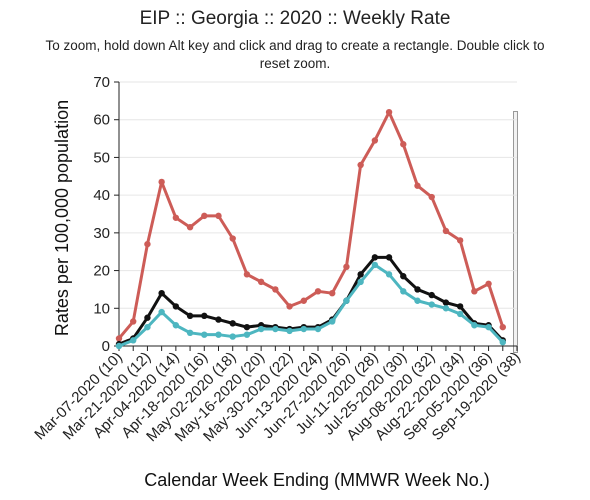 The height and width of the screenshot is (500, 590). I want to click on chart-title: EIP :: Georgia :: 2020 :: Weekly Rate, so click(295, 18).